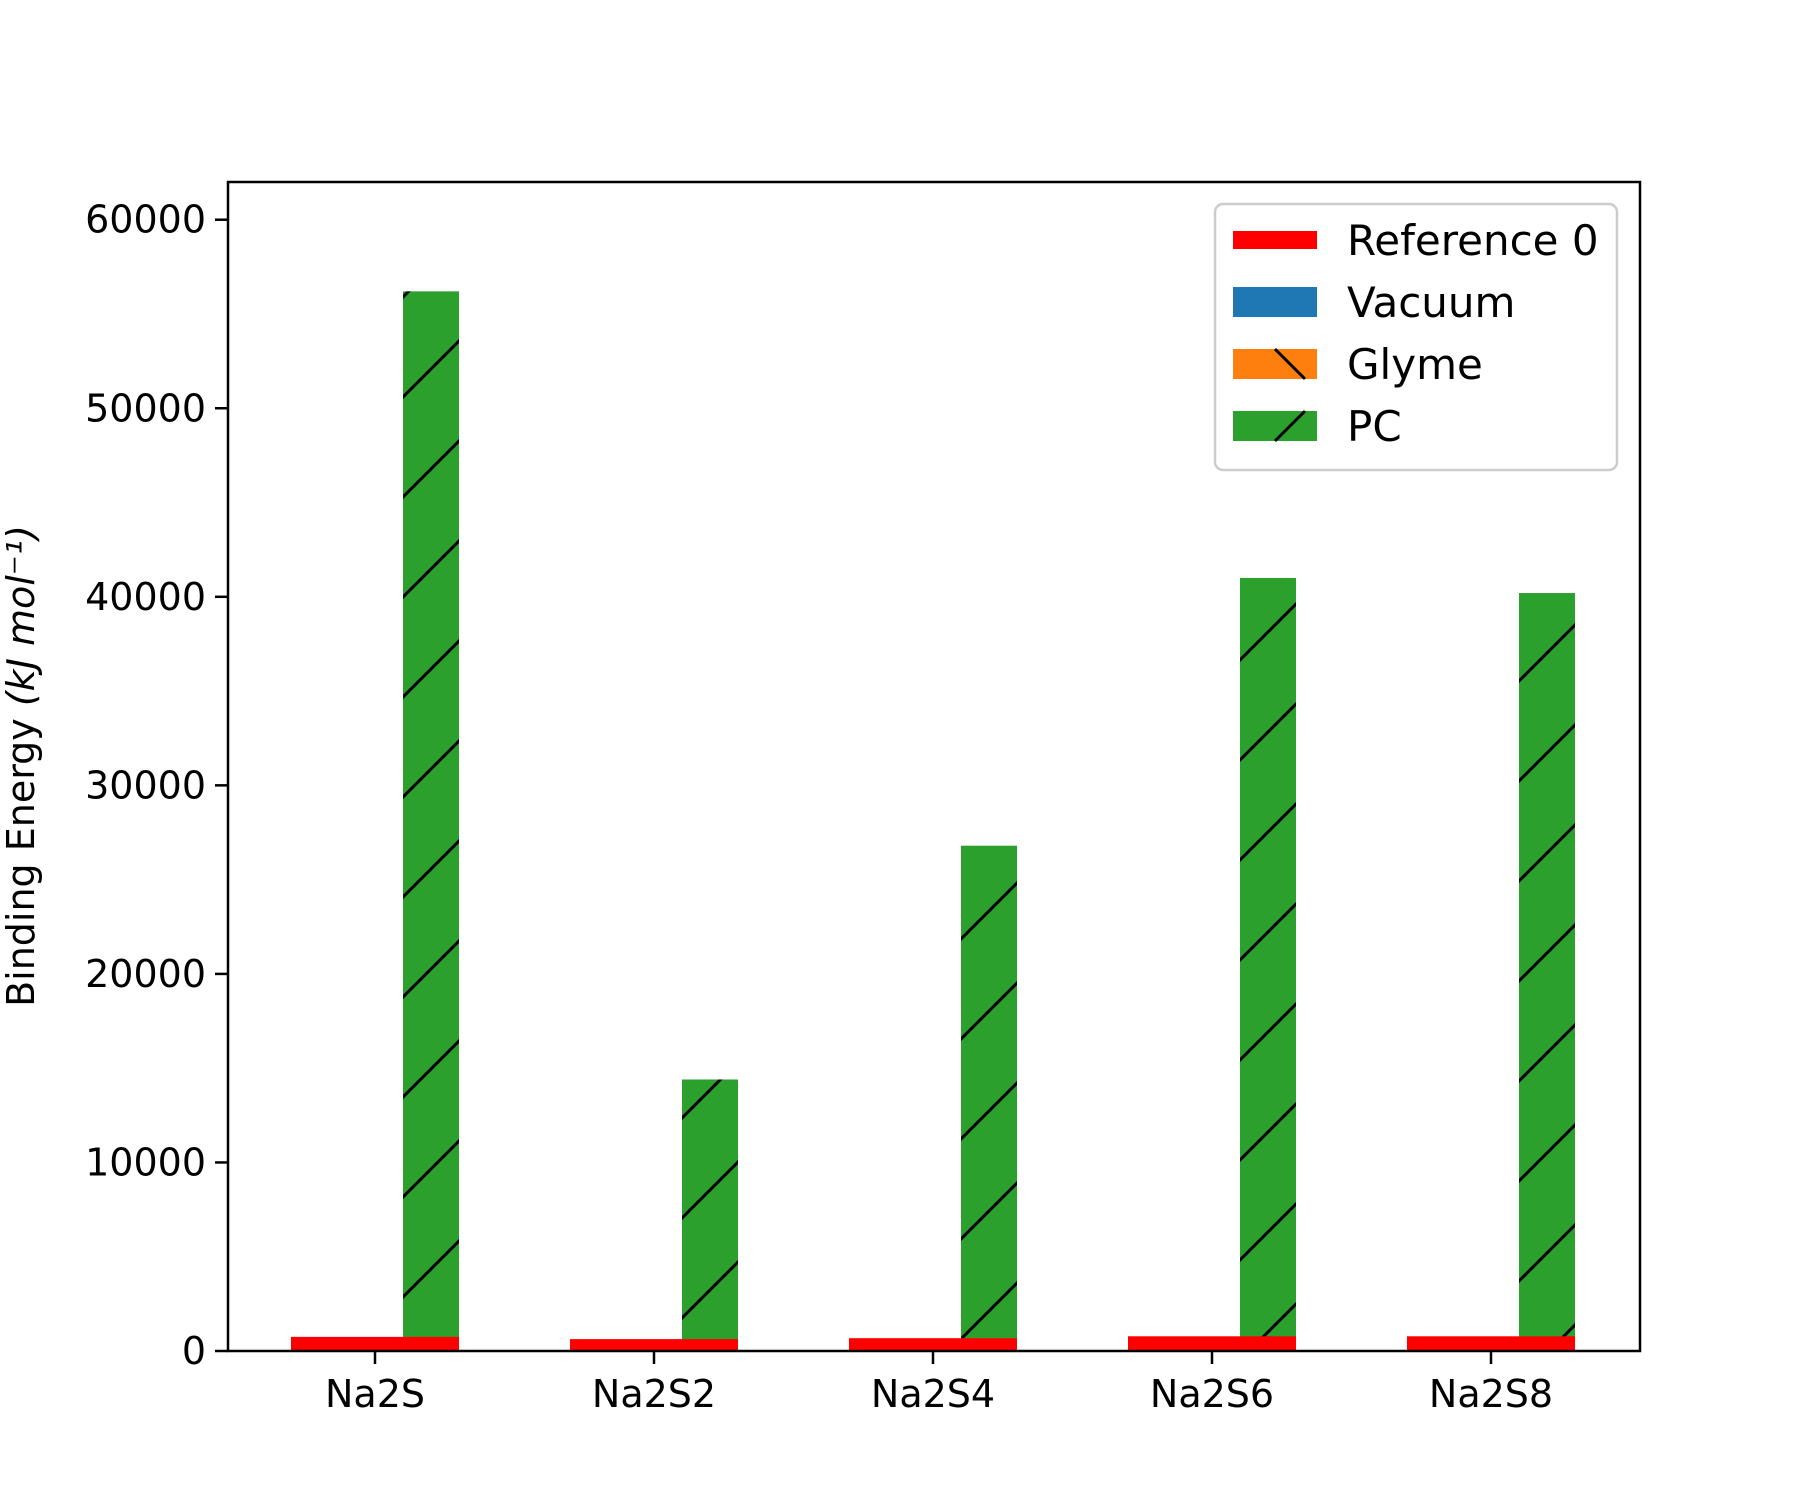  Describe the element at coordinates (1374, 426) in the screenshot. I see `legend-label: PC` at that location.